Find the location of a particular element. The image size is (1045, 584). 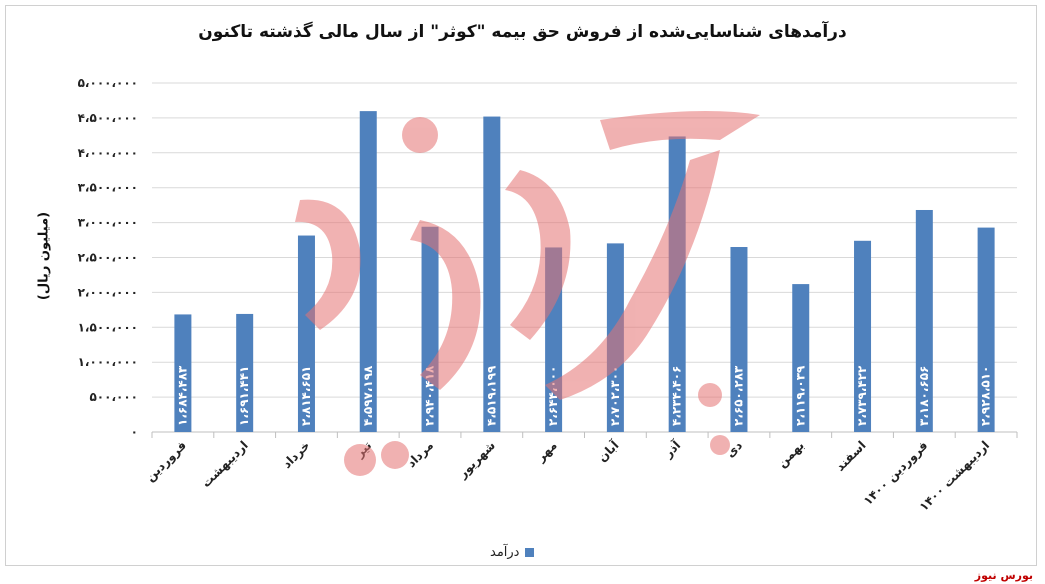

bar-value-label: ۴،۵۹۷،۱۹۸ is located at coordinates (368, 395).